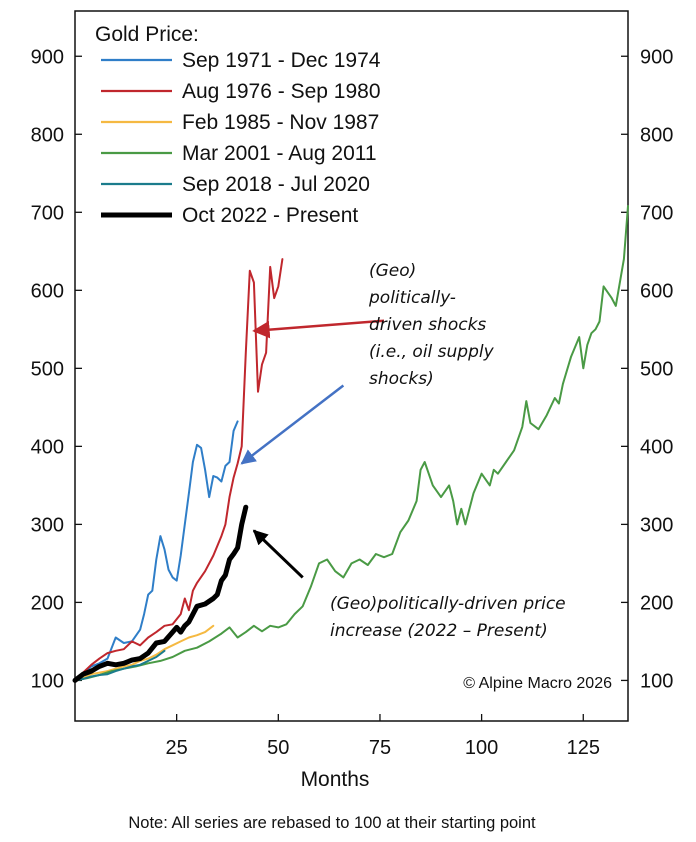 Image resolution: width=696 pixels, height=842 pixels. Describe the element at coordinates (583, 748) in the screenshot. I see `x-tick-label: 125` at that location.